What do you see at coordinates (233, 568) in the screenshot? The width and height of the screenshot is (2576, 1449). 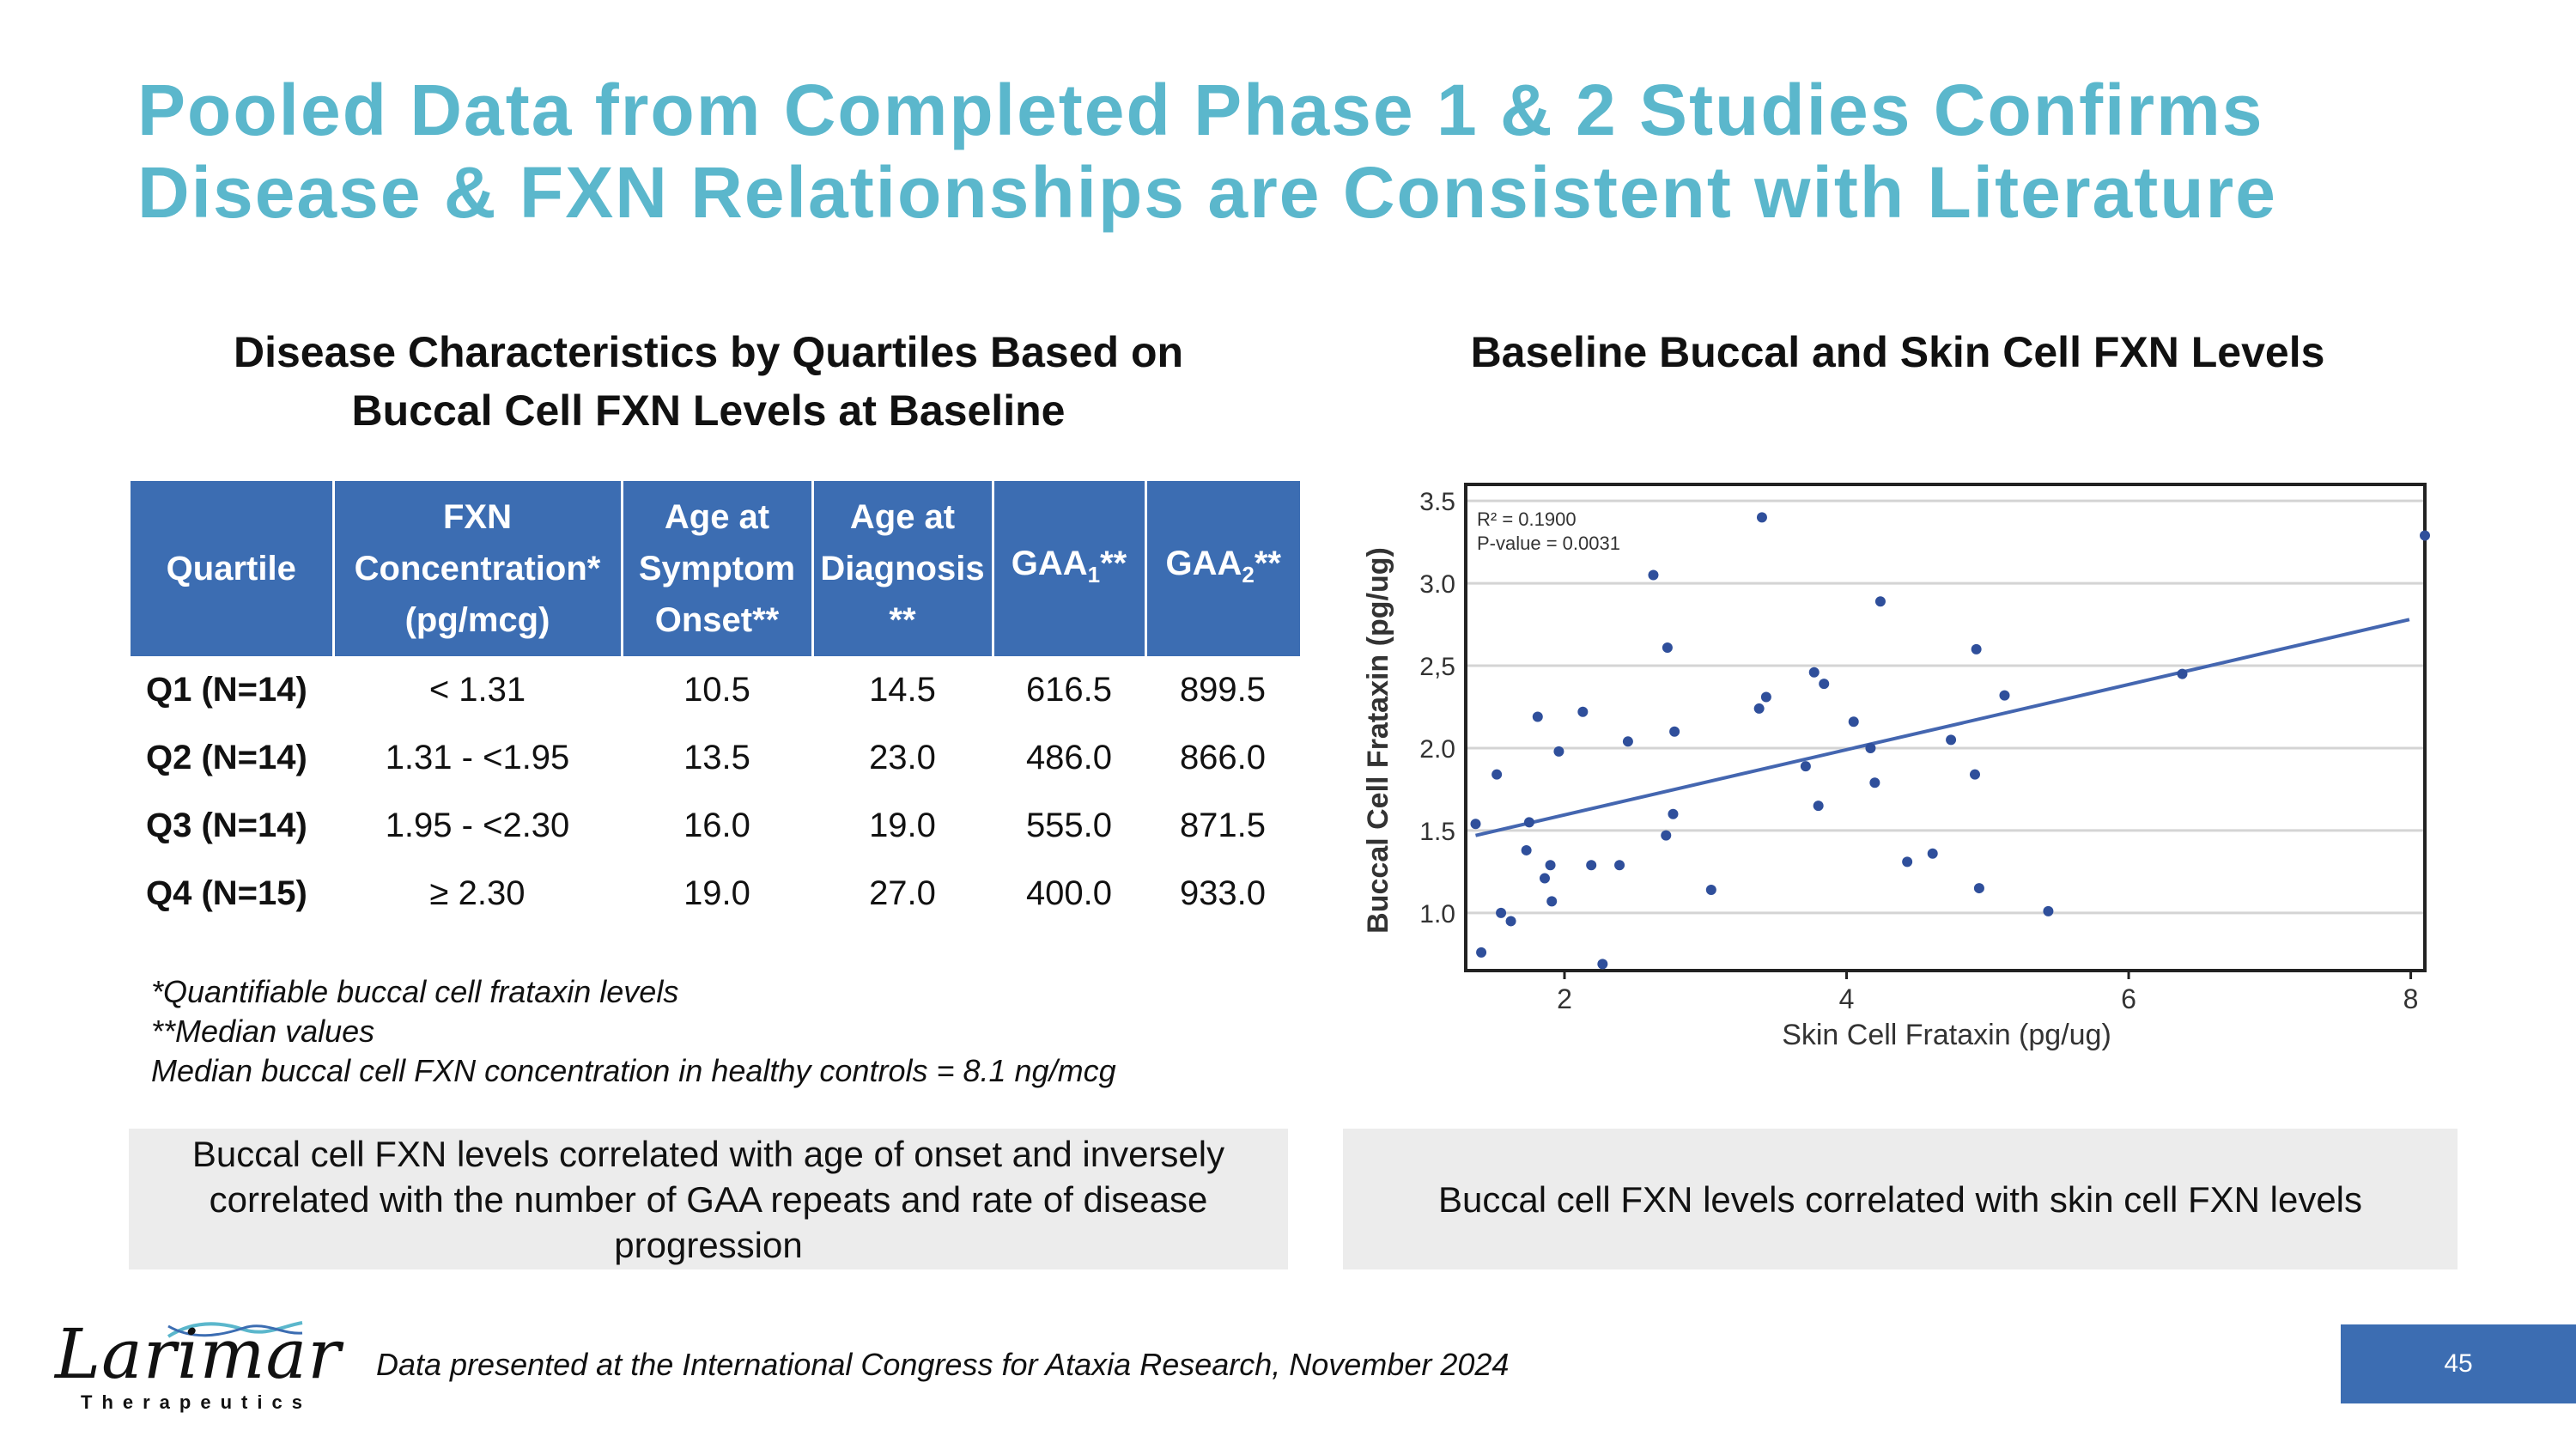 I see `col-header-quartile: Quartile` at bounding box center [233, 568].